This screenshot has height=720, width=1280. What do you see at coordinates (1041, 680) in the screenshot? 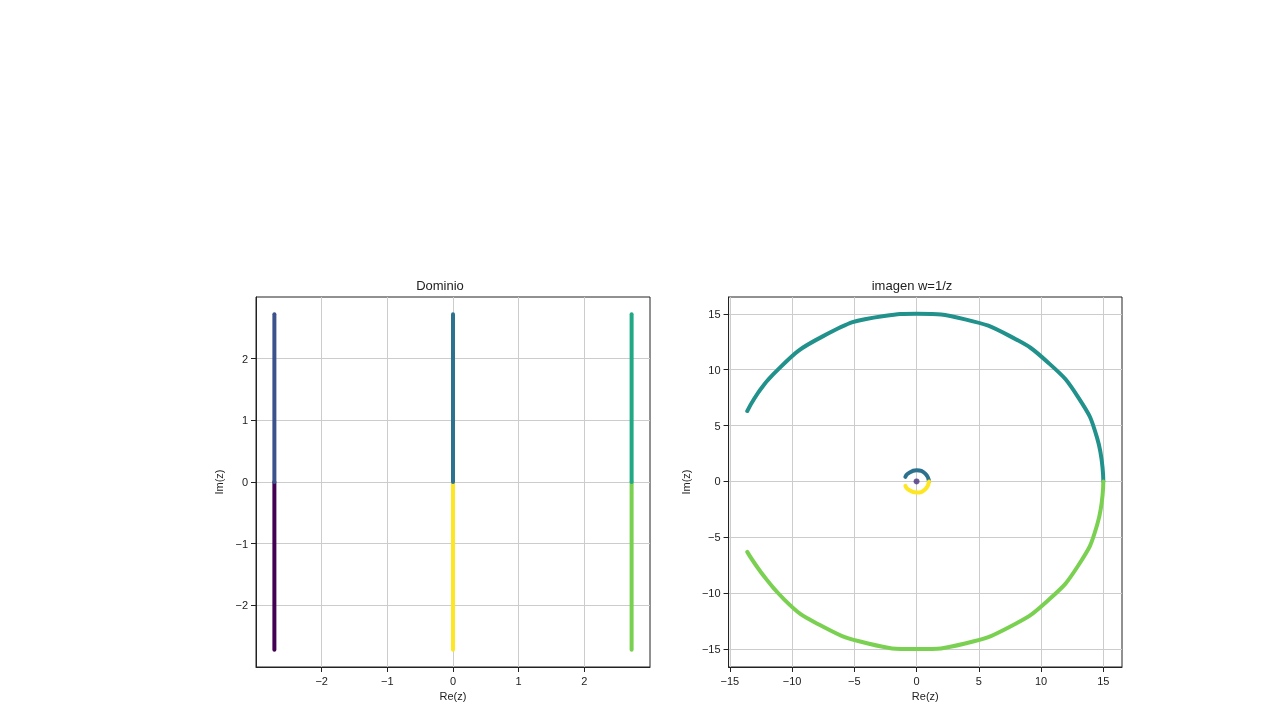
I see `x-tick-label: 10` at bounding box center [1041, 680].